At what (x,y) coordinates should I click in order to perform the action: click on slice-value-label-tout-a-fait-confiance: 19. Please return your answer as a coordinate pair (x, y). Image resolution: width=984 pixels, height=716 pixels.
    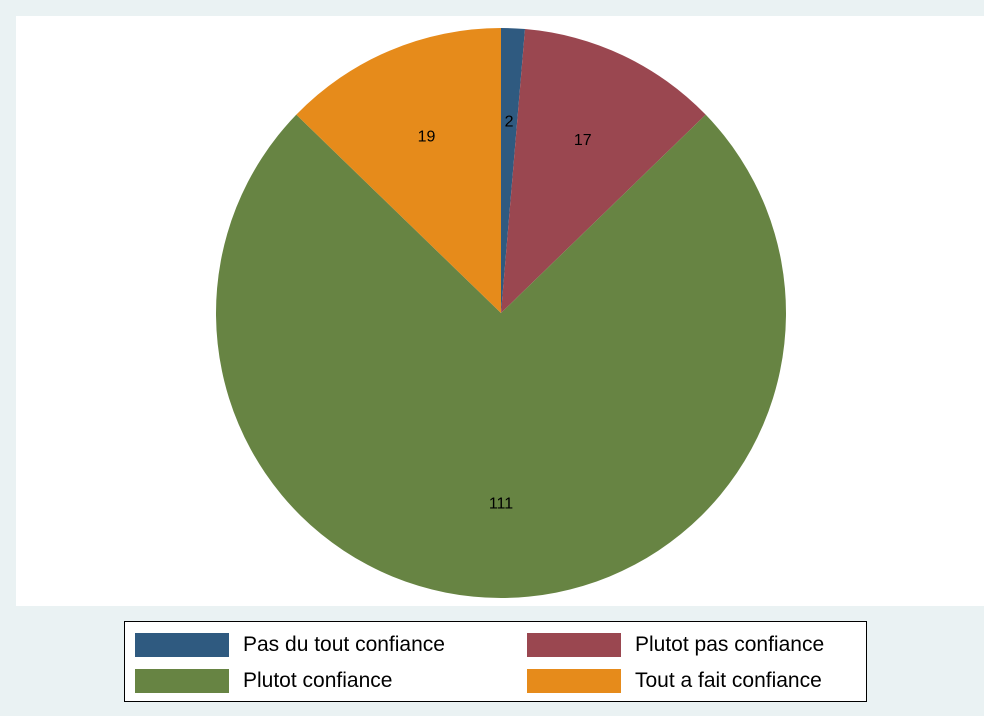
    Looking at the image, I should click on (427, 137).